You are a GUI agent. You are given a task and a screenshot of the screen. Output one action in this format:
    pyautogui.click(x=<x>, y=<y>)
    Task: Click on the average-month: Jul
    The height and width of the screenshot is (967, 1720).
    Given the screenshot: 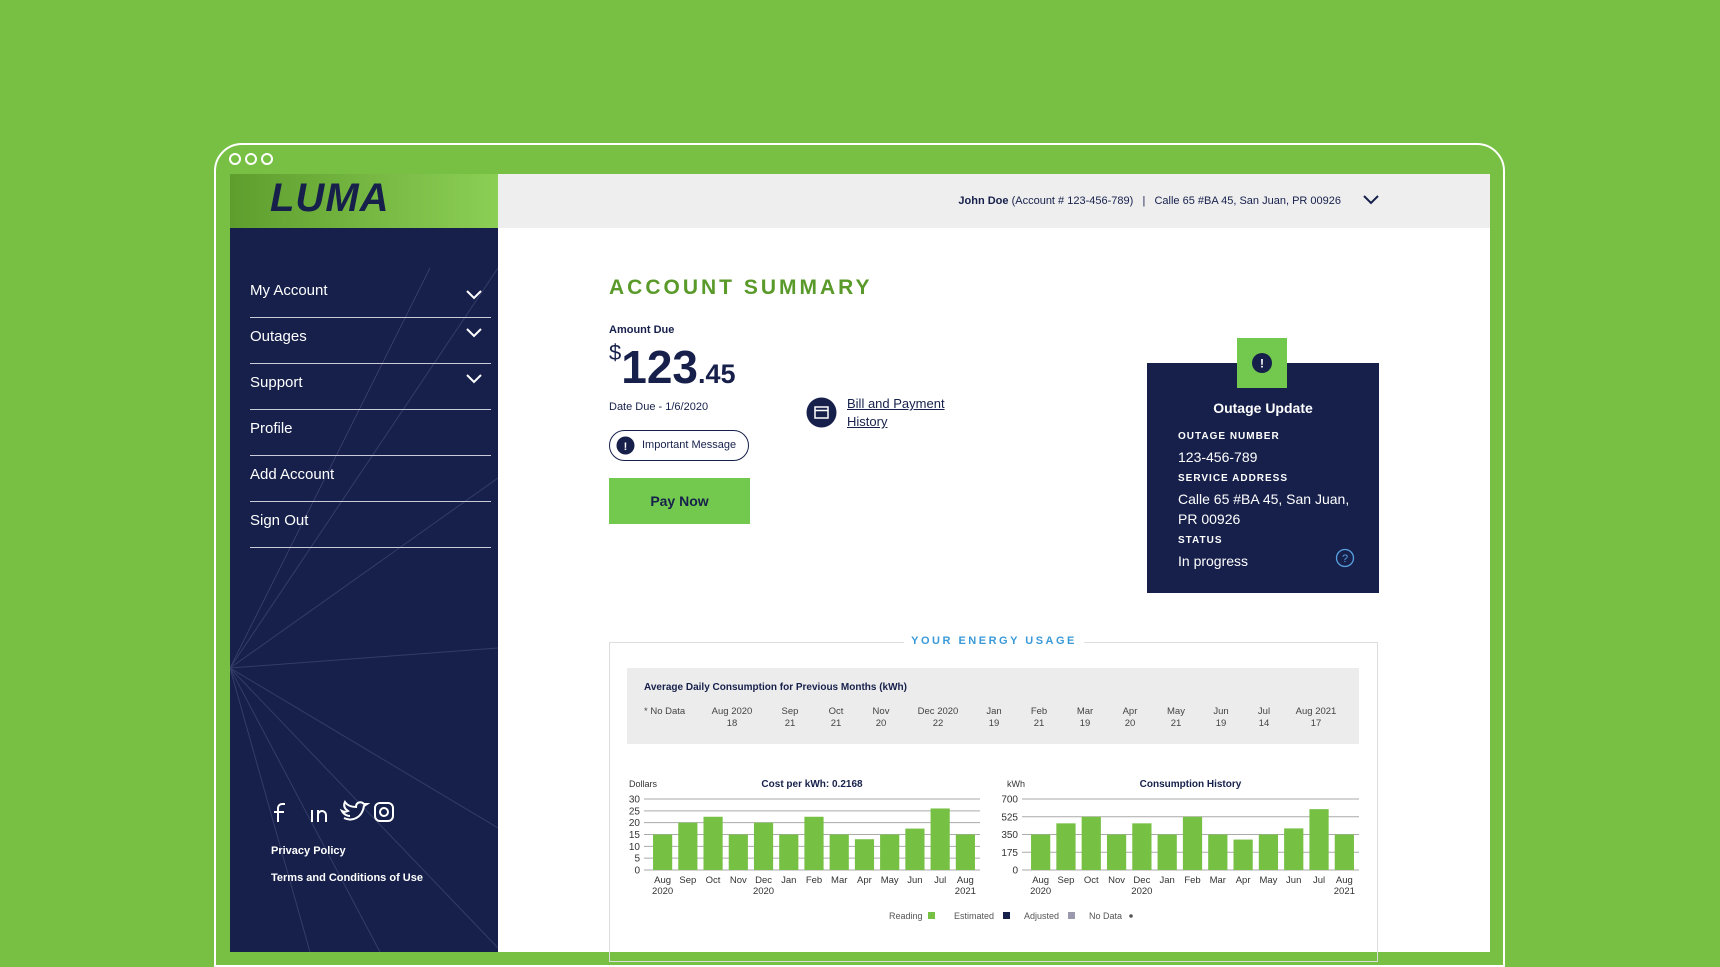 What is the action you would take?
    pyautogui.click(x=1264, y=711)
    